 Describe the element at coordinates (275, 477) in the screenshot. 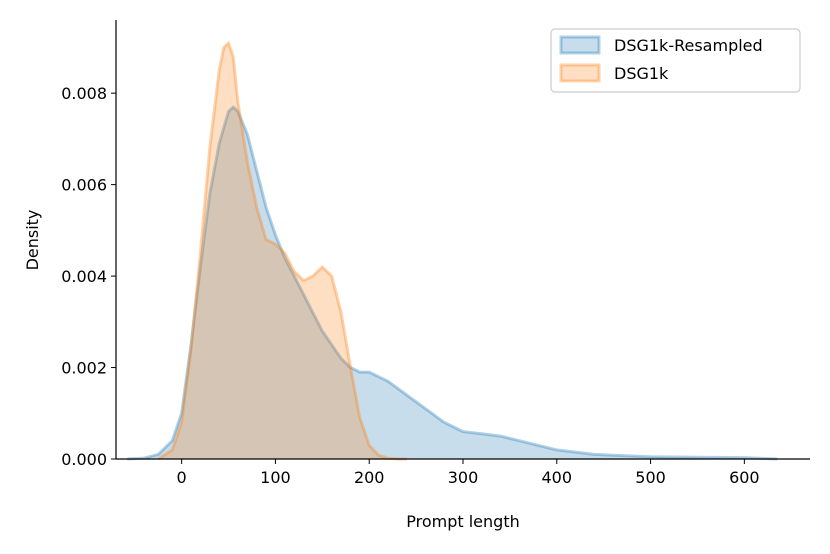

I see `x-tick-label: 100` at that location.